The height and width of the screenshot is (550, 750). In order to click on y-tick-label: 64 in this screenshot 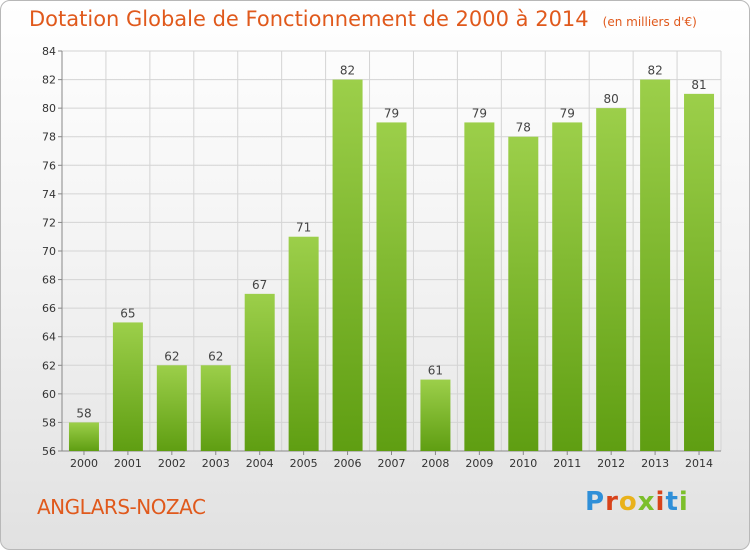, I will do `click(49, 337)`.